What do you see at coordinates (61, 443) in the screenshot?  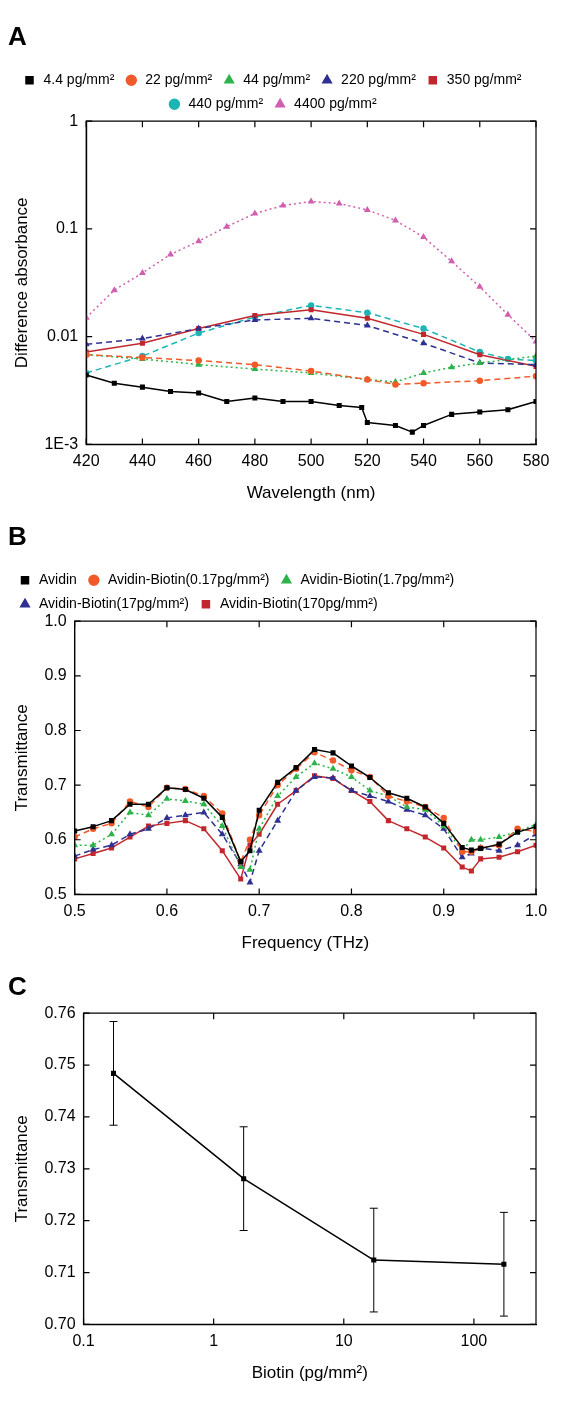 I see `y-tick-label: 1E-3` at bounding box center [61, 443].